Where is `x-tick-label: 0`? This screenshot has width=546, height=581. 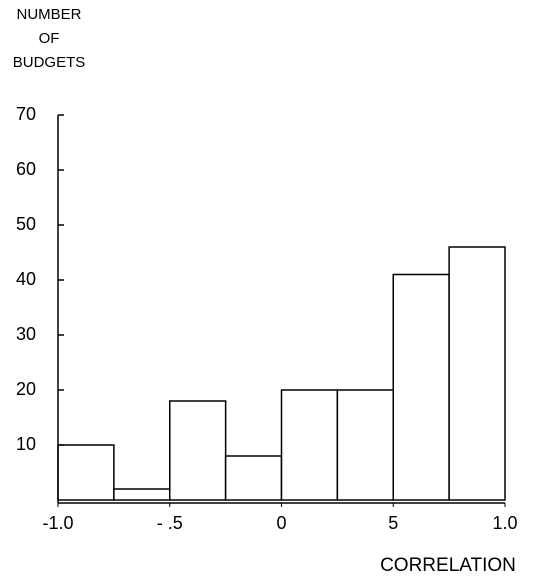
x-tick-label: 0 is located at coordinates (281, 523).